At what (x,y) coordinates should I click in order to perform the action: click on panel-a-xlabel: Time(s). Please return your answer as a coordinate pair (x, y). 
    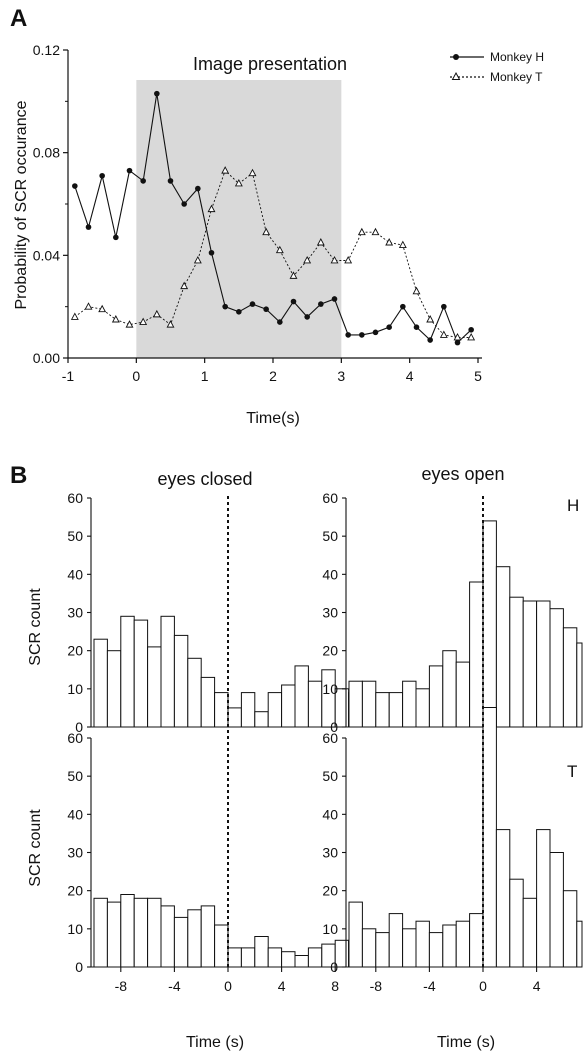
    Looking at the image, I should click on (273, 418).